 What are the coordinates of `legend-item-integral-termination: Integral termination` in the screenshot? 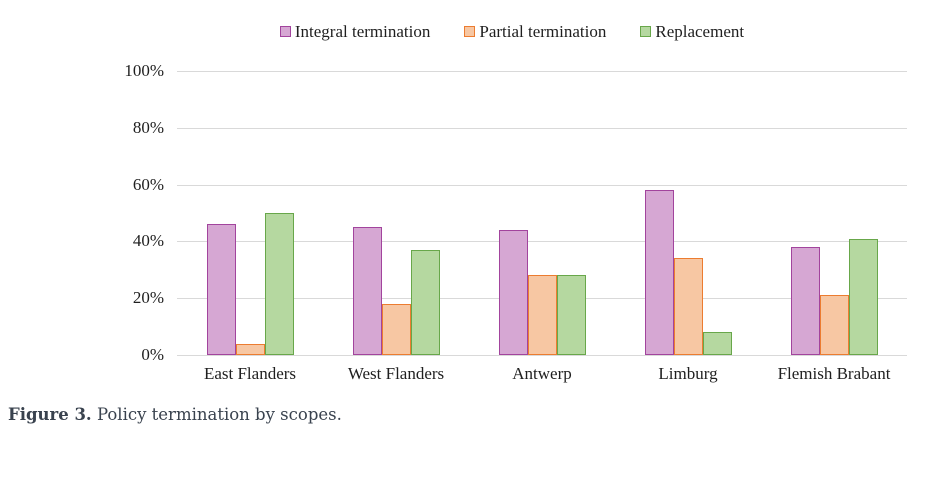 It's located at (355, 31).